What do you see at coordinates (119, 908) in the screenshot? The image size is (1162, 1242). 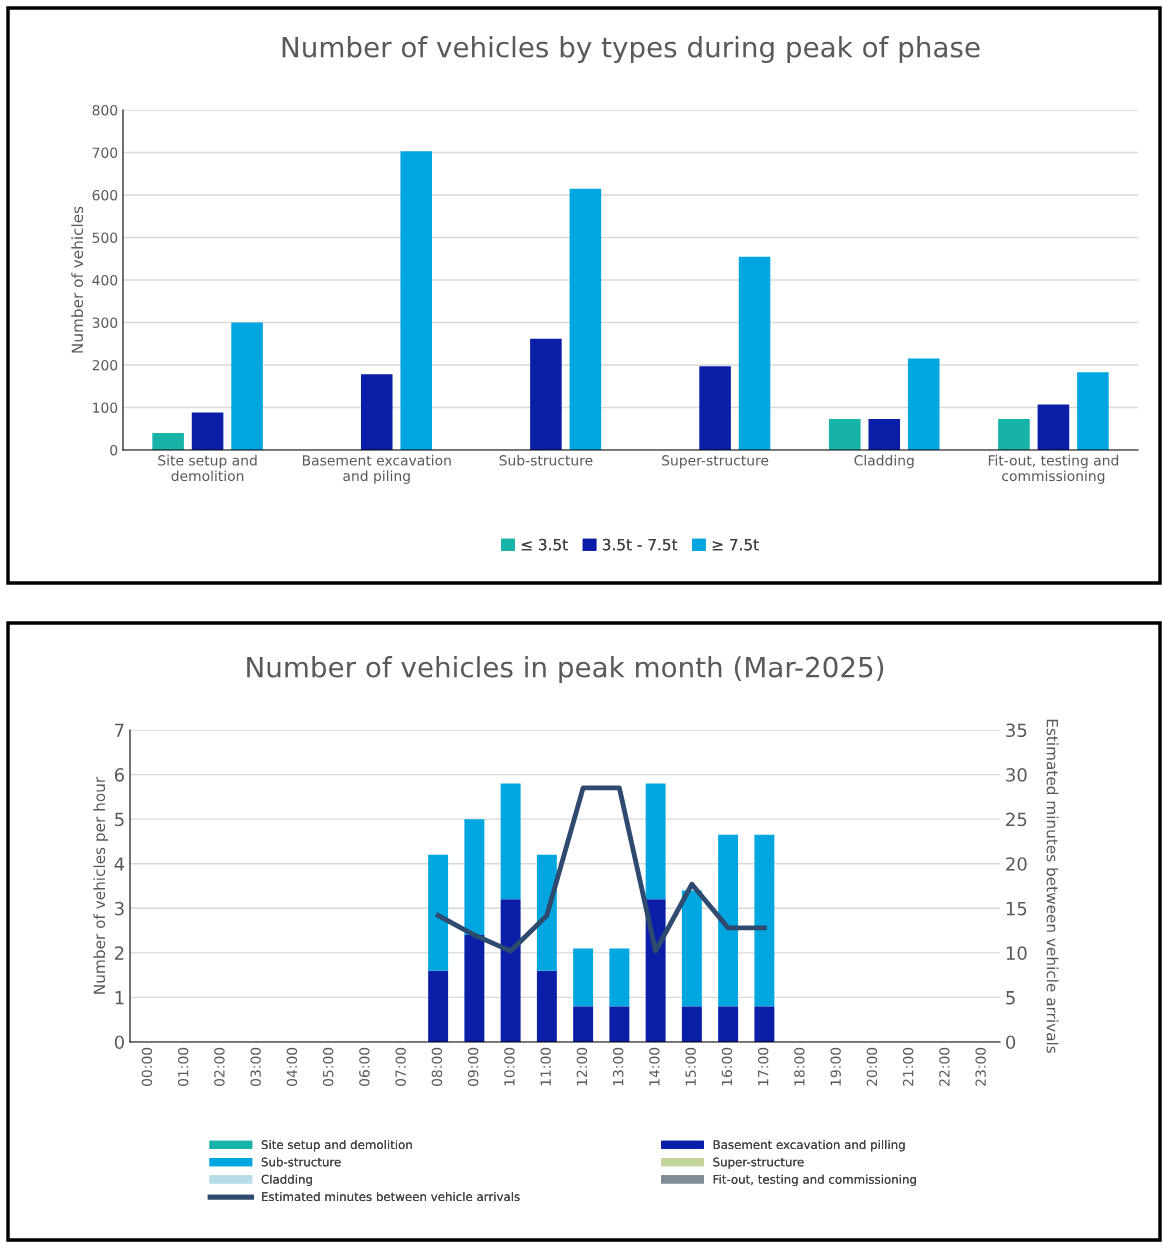 I see `y-tick-label: 3` at bounding box center [119, 908].